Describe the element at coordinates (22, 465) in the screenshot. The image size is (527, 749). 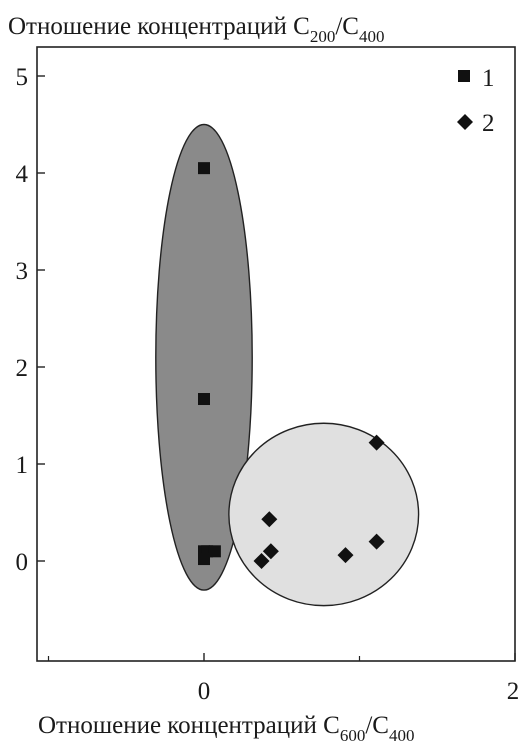
I see `y-tick-label-1: 1` at that location.